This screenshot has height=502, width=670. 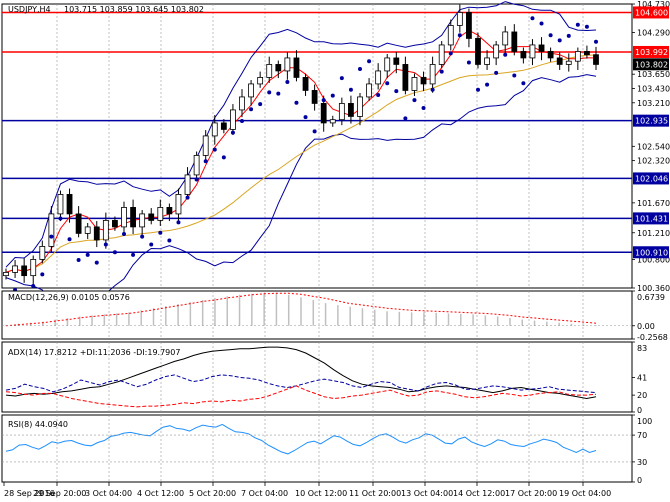 What do you see at coordinates (264, 493) in the screenshot?
I see `x-tick-label: 7 Oct 04:00` at bounding box center [264, 493].